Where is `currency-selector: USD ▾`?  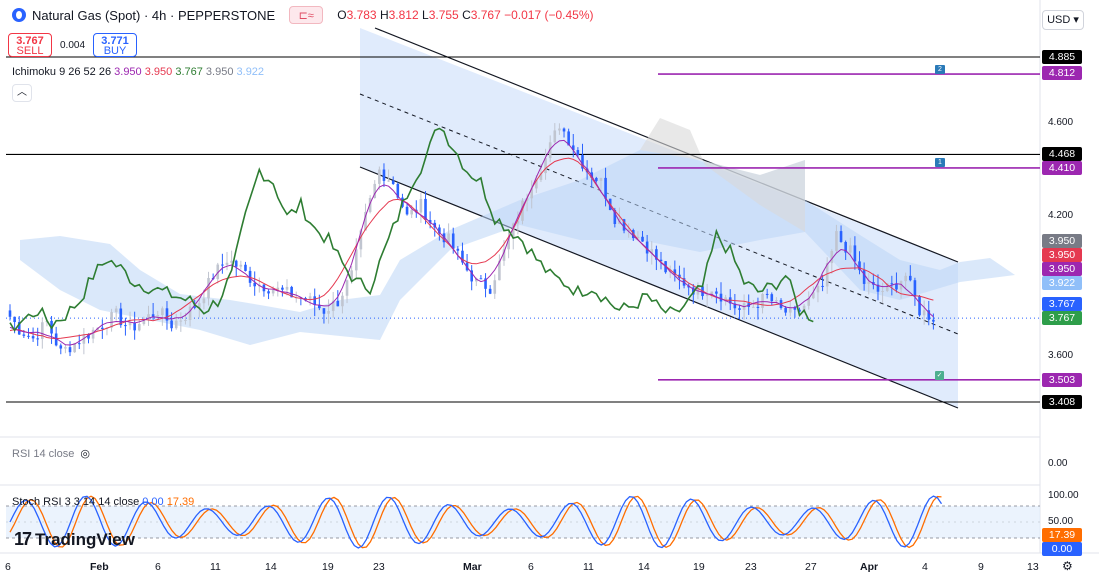 currency-selector: USD ▾ is located at coordinates (1063, 20).